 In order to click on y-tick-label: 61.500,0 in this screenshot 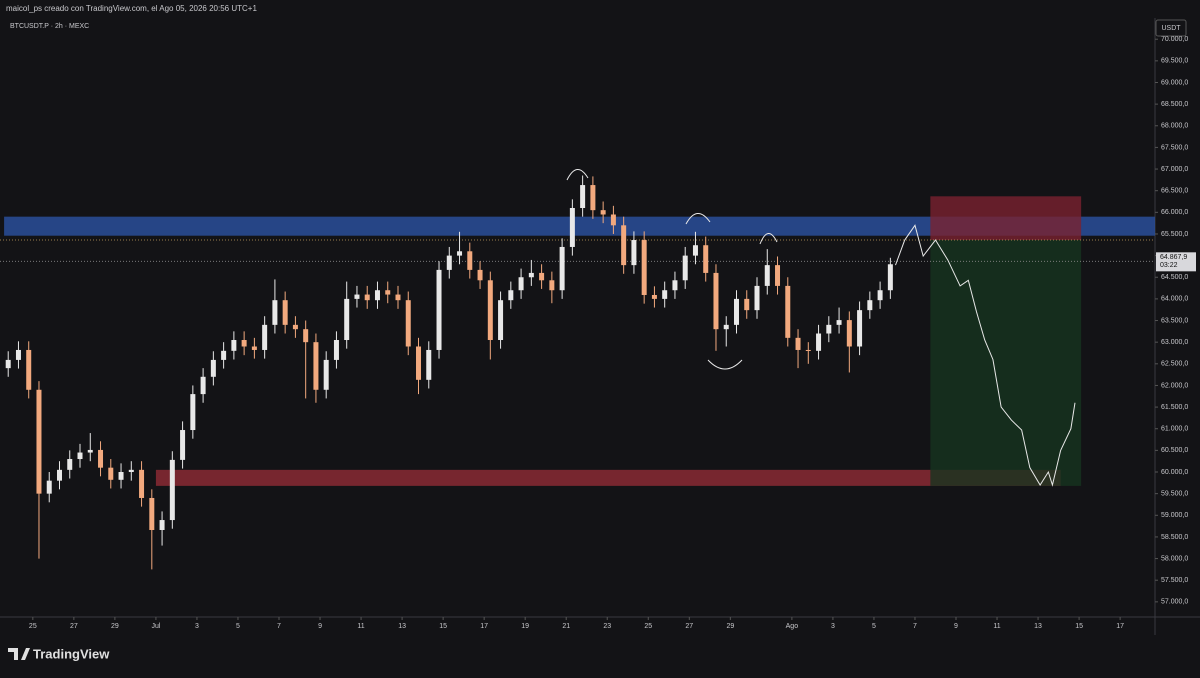, I will do `click(1174, 407)`.